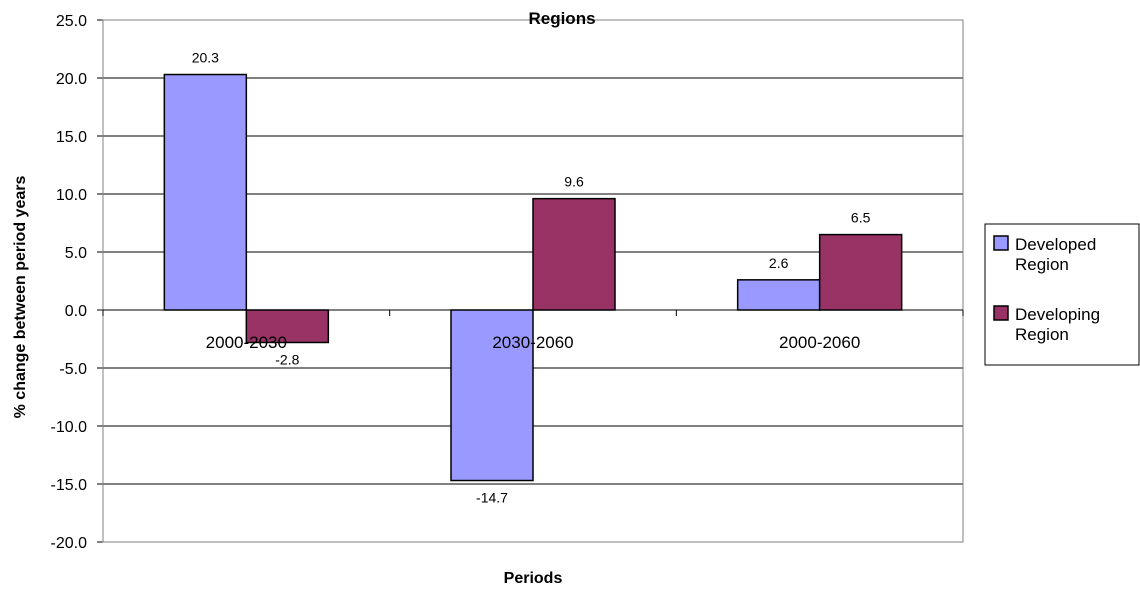 This screenshot has width=1140, height=592. Describe the element at coordinates (533, 578) in the screenshot. I see `x-axis-title: Periods` at that location.